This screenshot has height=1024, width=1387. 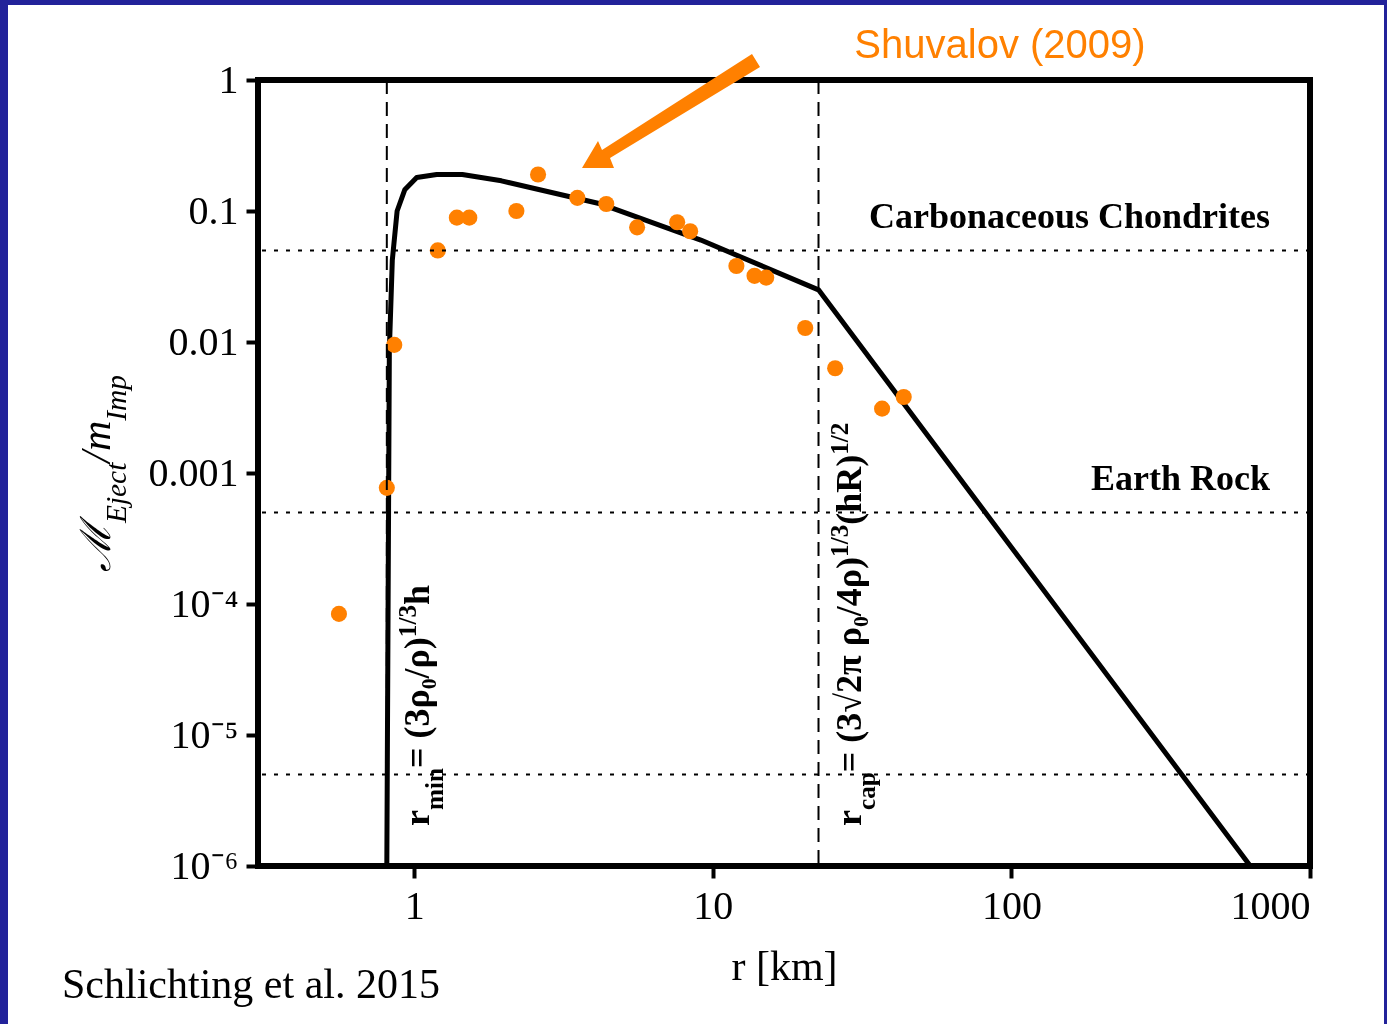 What do you see at coordinates (204, 865) in the screenshot?
I see `y-tick-label: 10⁻⁶` at bounding box center [204, 865].